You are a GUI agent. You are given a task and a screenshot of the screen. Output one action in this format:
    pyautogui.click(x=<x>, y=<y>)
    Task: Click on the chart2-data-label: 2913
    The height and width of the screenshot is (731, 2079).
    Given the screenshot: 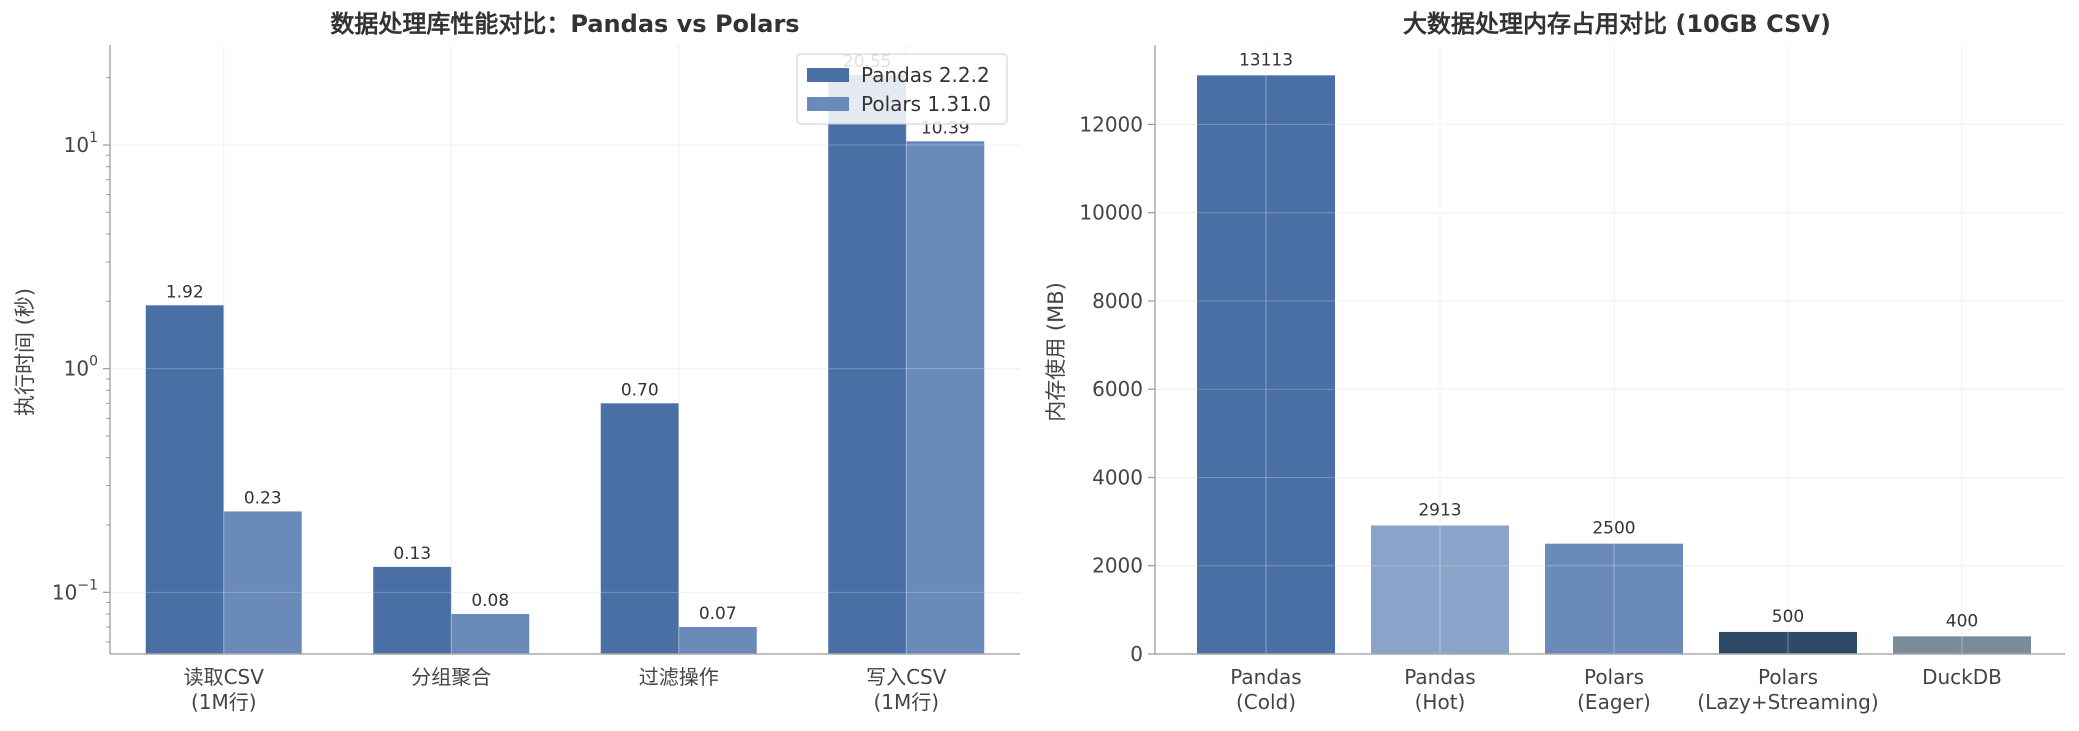 What is the action you would take?
    pyautogui.click(x=1439, y=510)
    